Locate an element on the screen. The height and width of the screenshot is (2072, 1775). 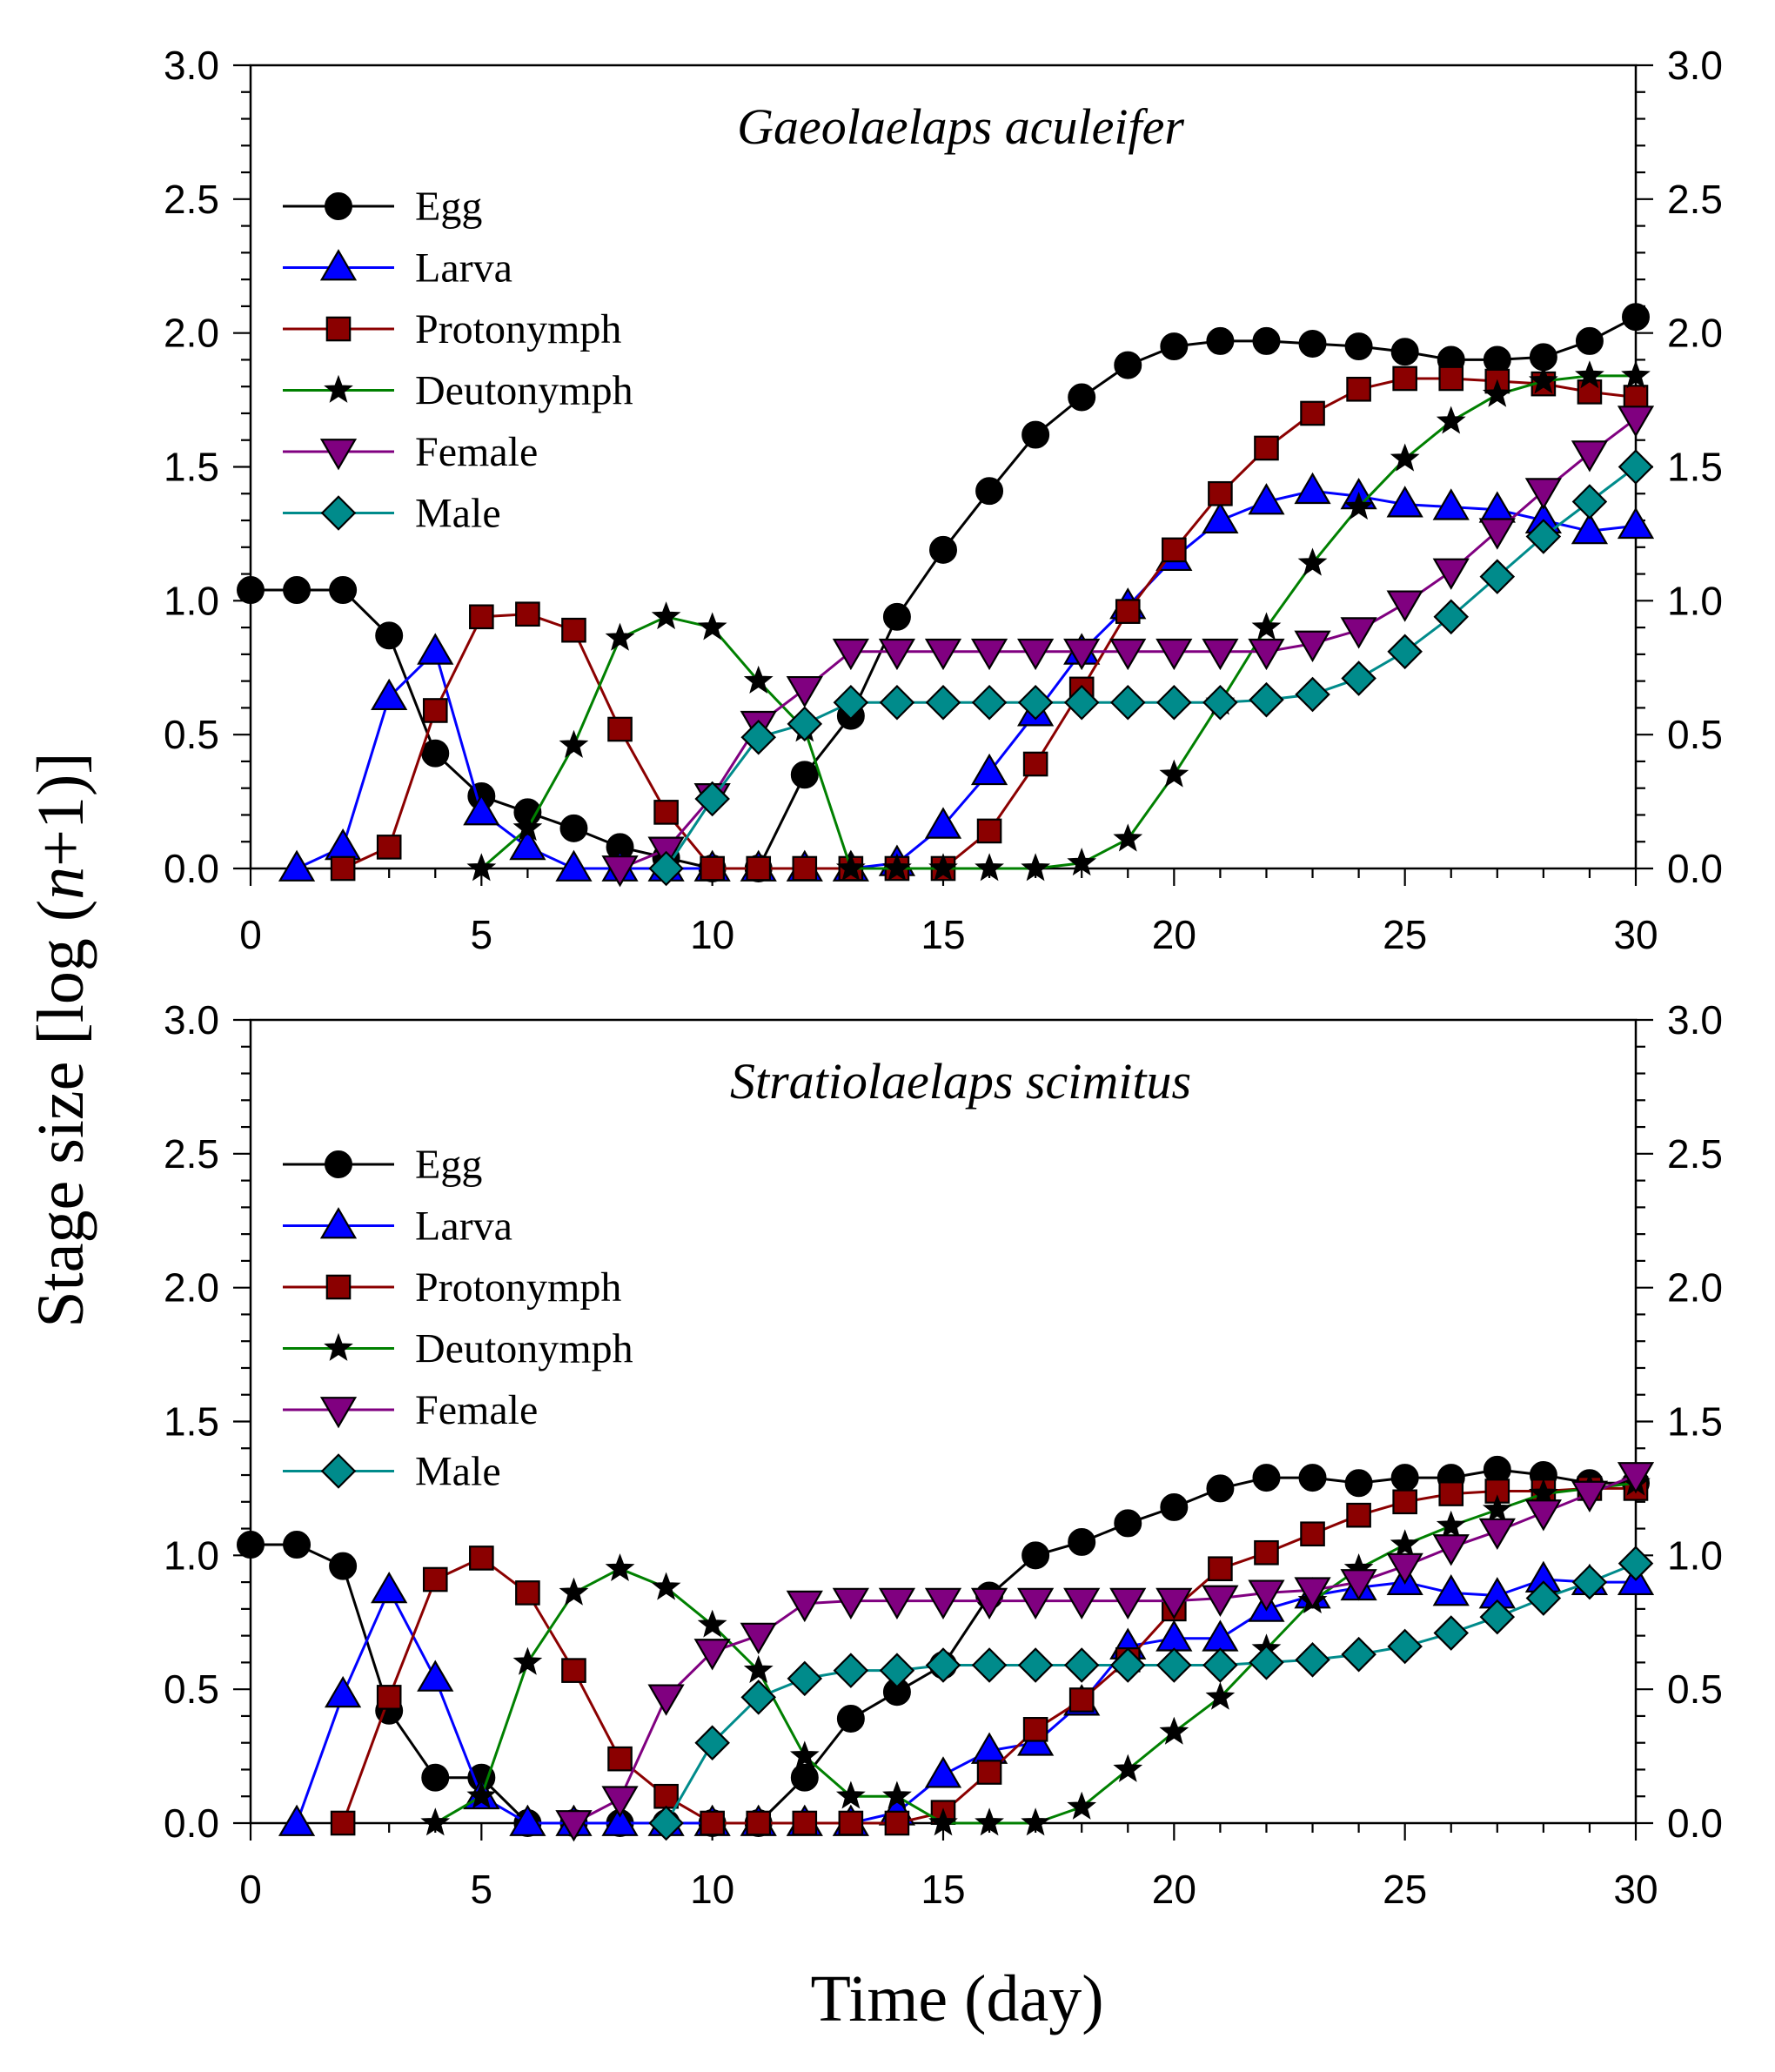
series-line-female is located at coordinates (1105, 1649).